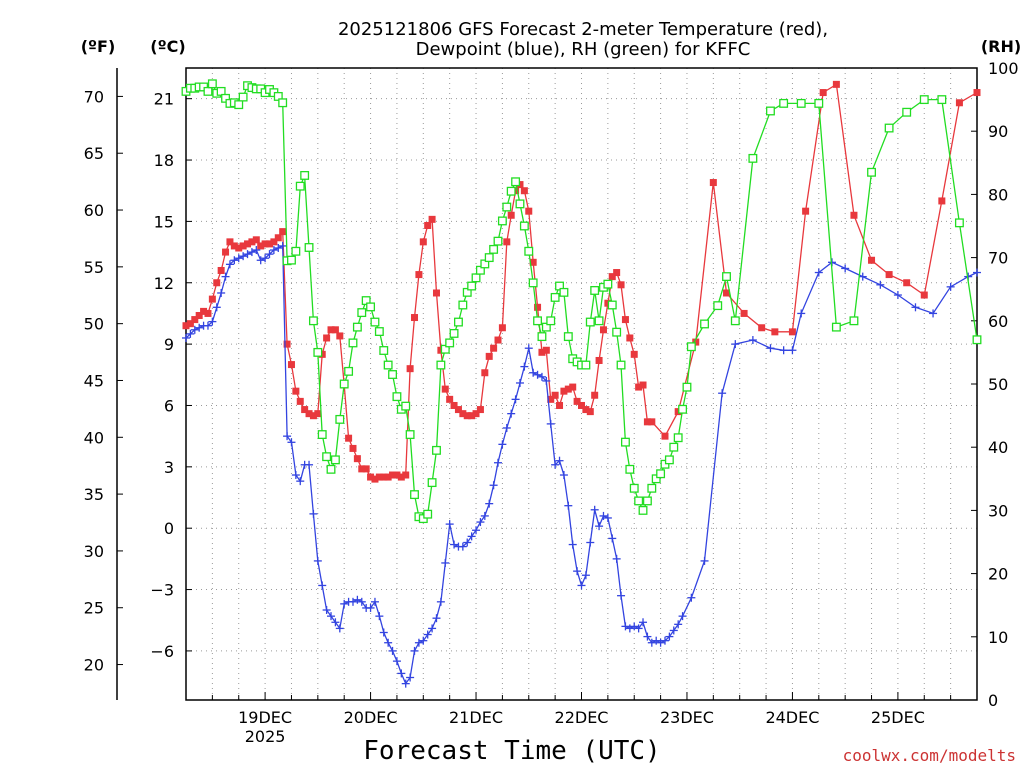 The image size is (1024, 768). What do you see at coordinates (1001, 46) in the screenshot?
I see `rh-unit-label: (RH)` at bounding box center [1001, 46].